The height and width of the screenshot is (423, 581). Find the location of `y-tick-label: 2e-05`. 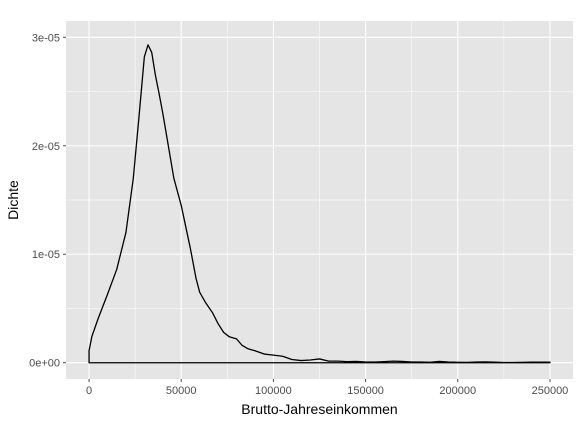

y-tick-label: 2e-05 is located at coordinates (46, 147).